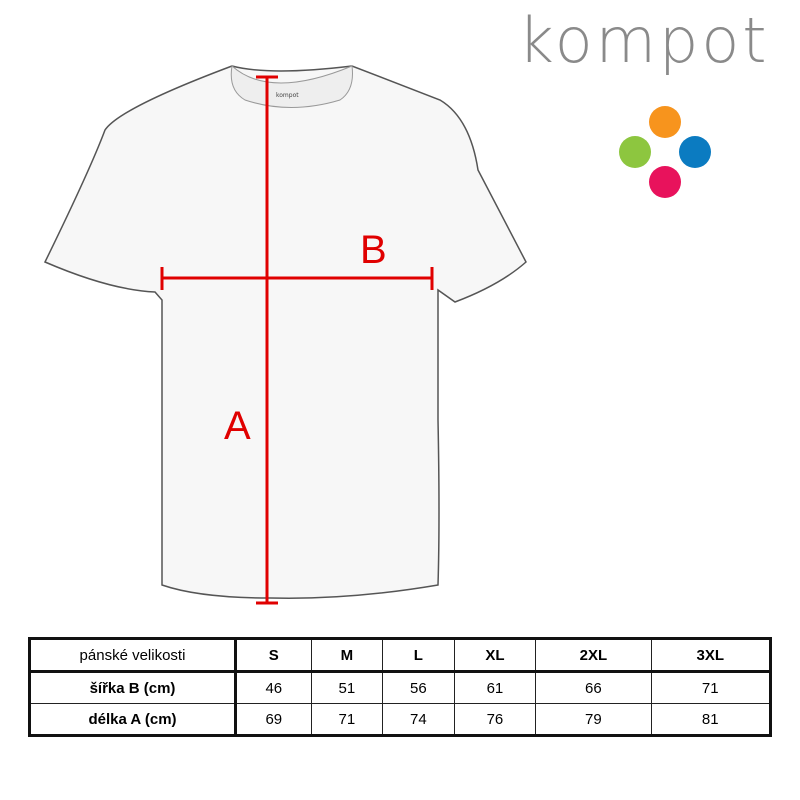  What do you see at coordinates (644, 40) in the screenshot?
I see `kompot-logo: kompot` at bounding box center [644, 40].